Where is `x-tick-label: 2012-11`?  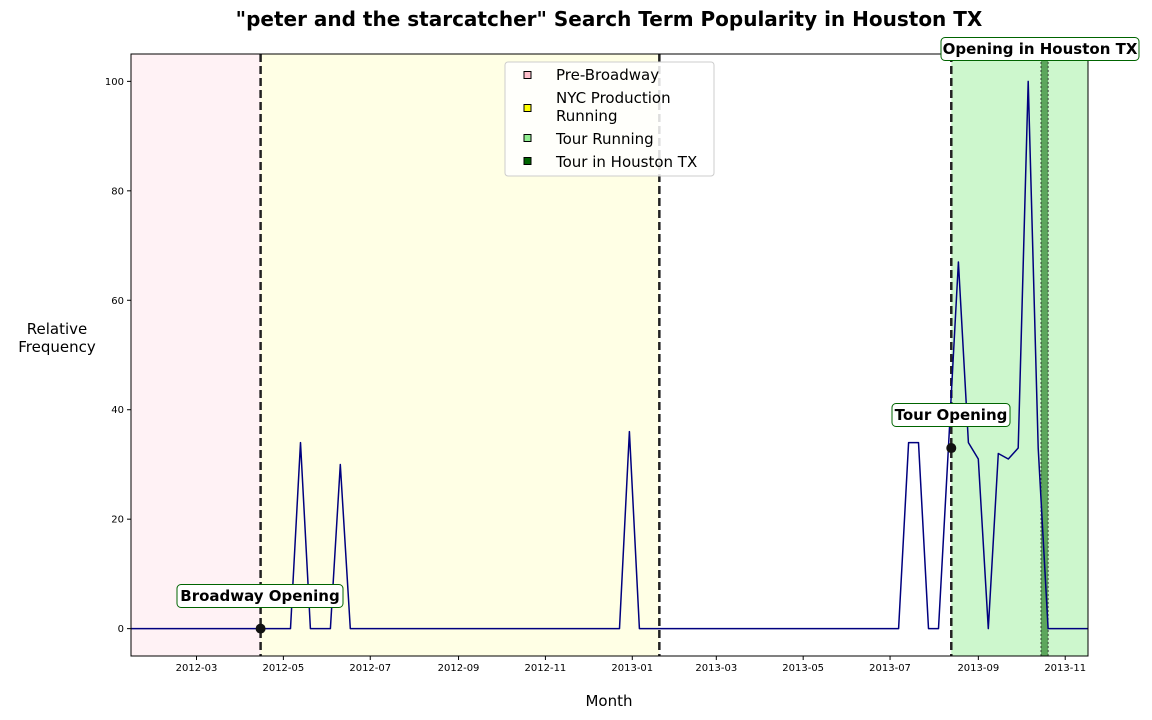 x-tick-label: 2012-11 is located at coordinates (546, 668).